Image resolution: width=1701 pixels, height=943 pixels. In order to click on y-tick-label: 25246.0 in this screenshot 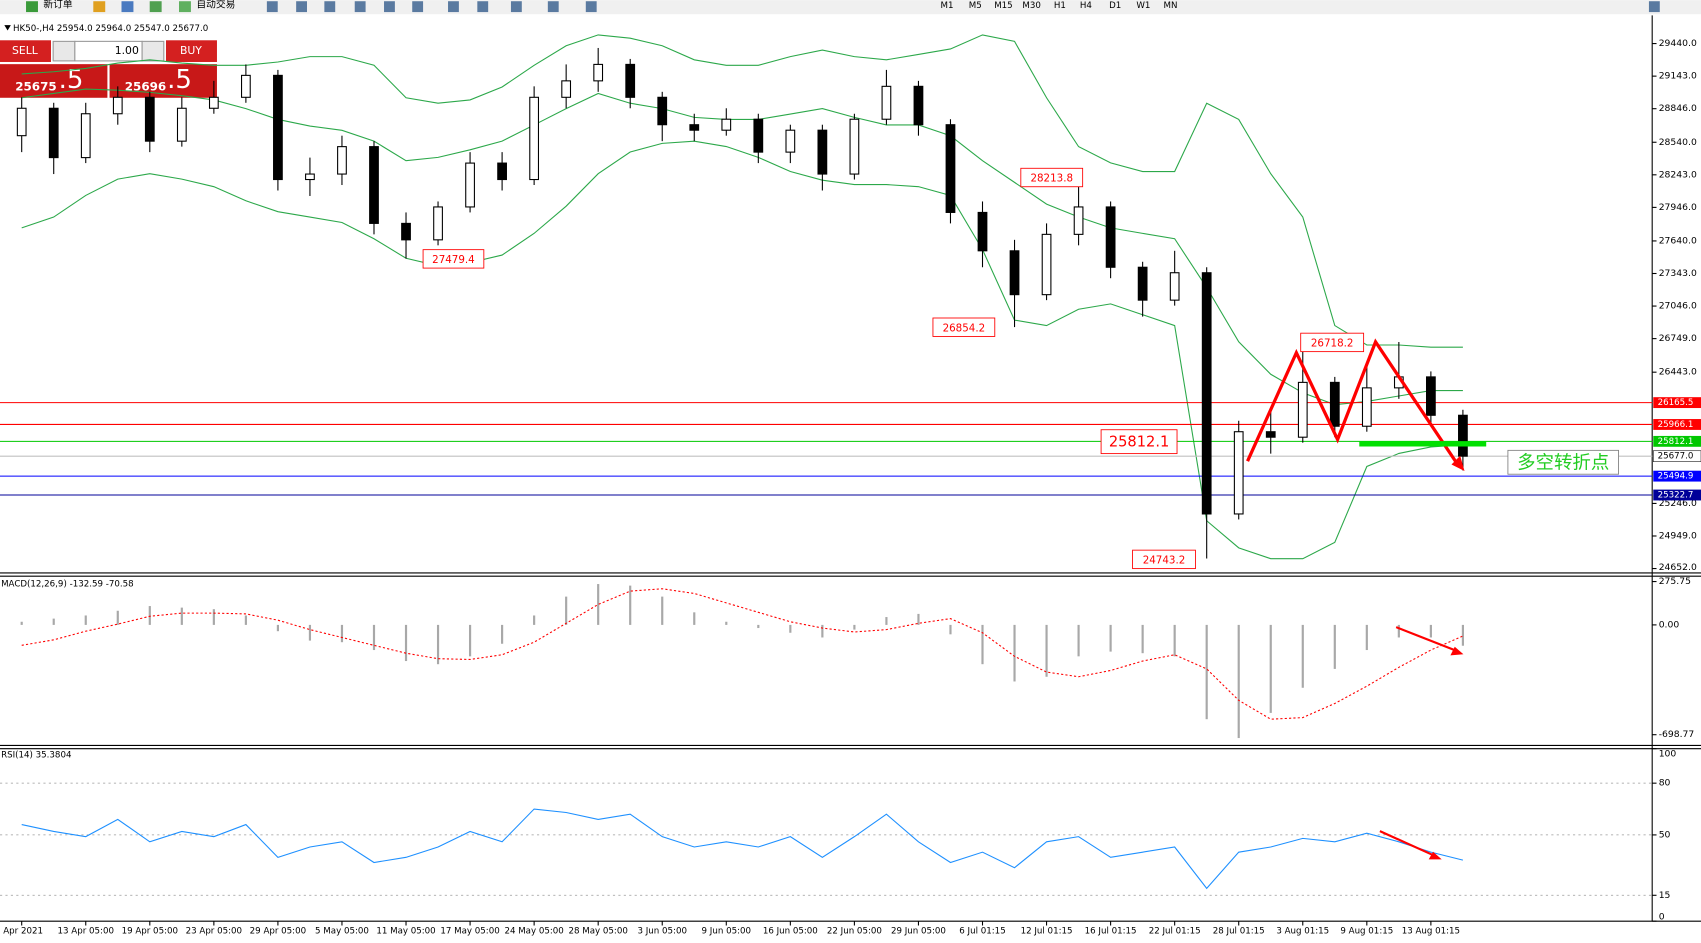, I will do `click(1678, 503)`.